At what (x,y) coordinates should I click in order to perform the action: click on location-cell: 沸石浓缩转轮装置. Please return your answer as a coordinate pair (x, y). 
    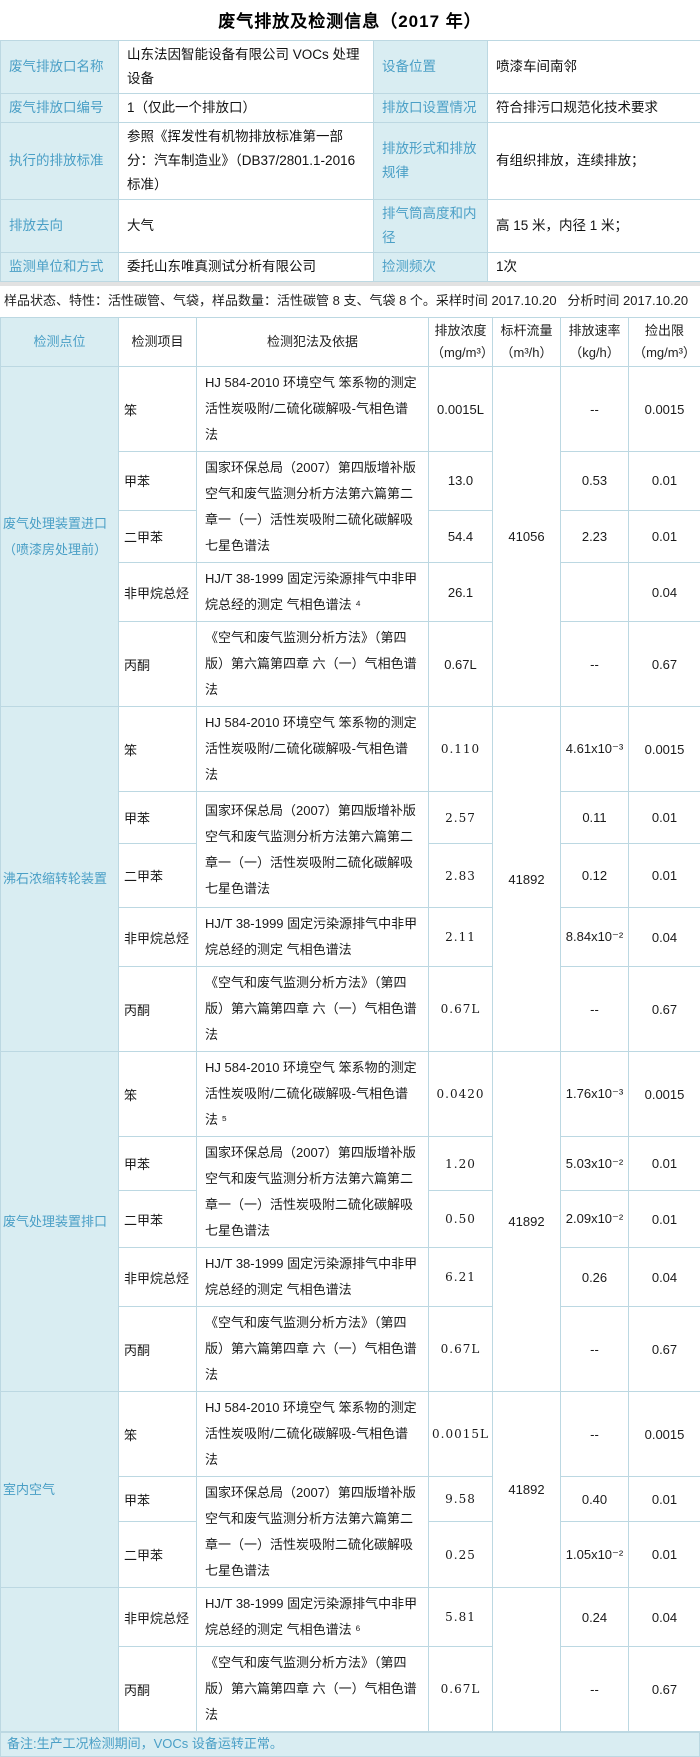
    Looking at the image, I should click on (60, 879).